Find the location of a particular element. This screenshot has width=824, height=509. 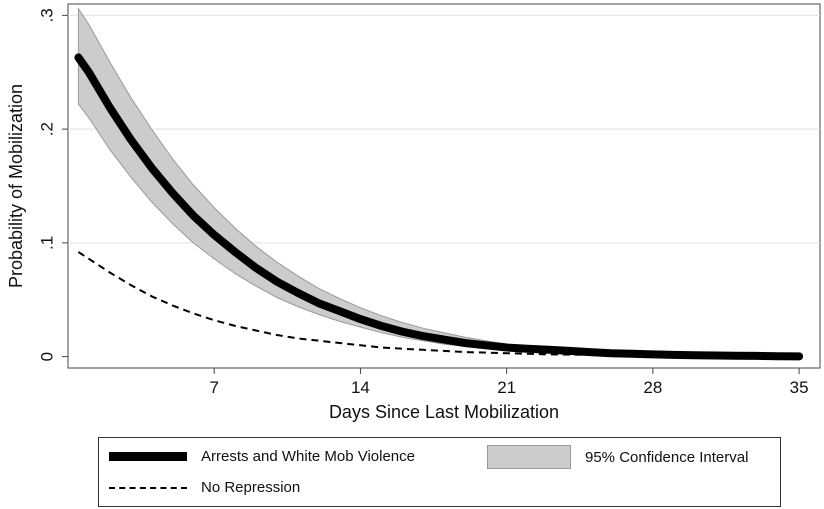

y-tick-label: 0 is located at coordinates (46, 356).